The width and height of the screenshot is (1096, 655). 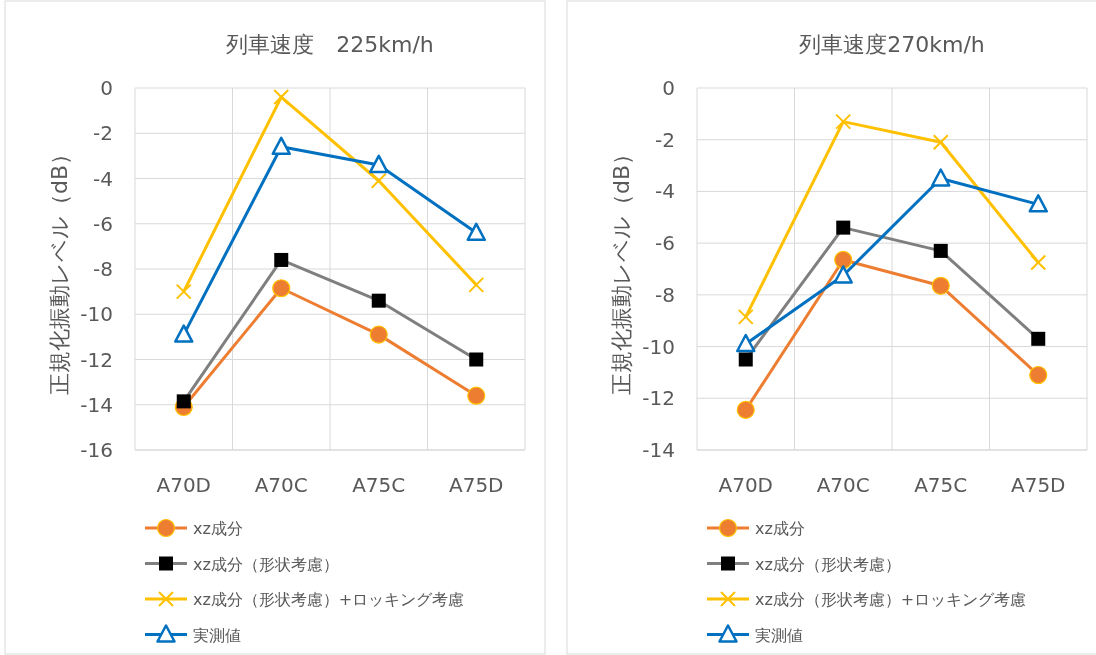 I want to click on y-tick-label: -16, so click(x=96, y=450).